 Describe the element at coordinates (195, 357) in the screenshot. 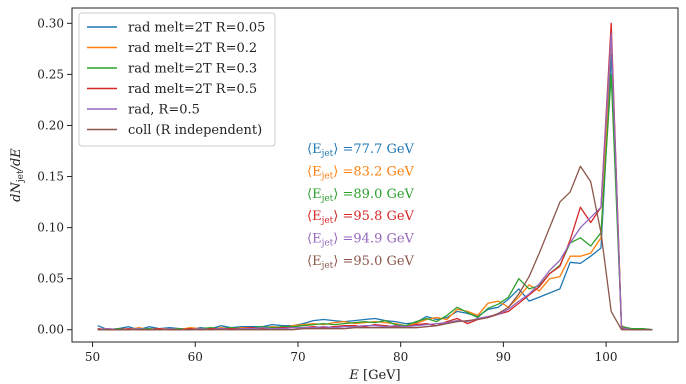

I see `x-tick-label: 60` at that location.